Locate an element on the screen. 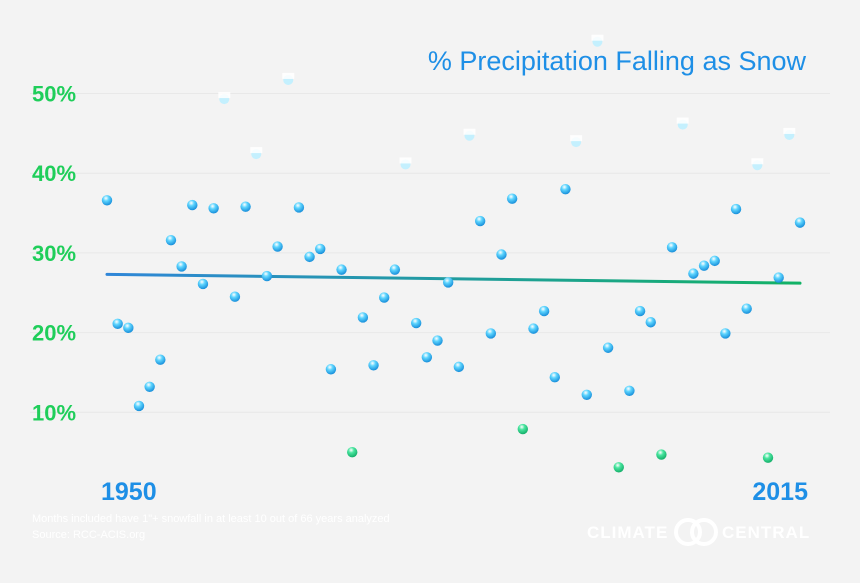 The width and height of the screenshot is (860, 583). y-tick-label: 20% is located at coordinates (54, 333).